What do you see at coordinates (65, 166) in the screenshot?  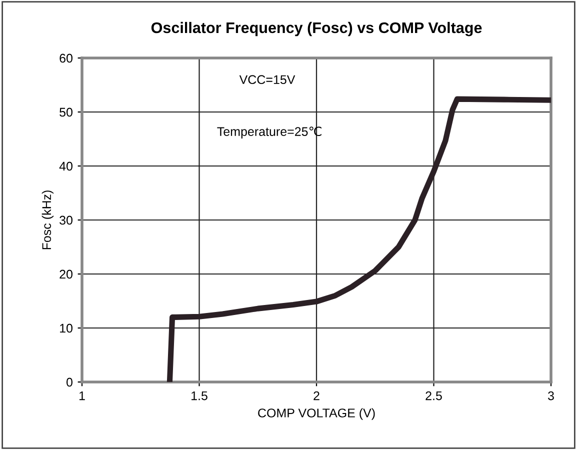 I see `y-tick-label: 40` at bounding box center [65, 166].